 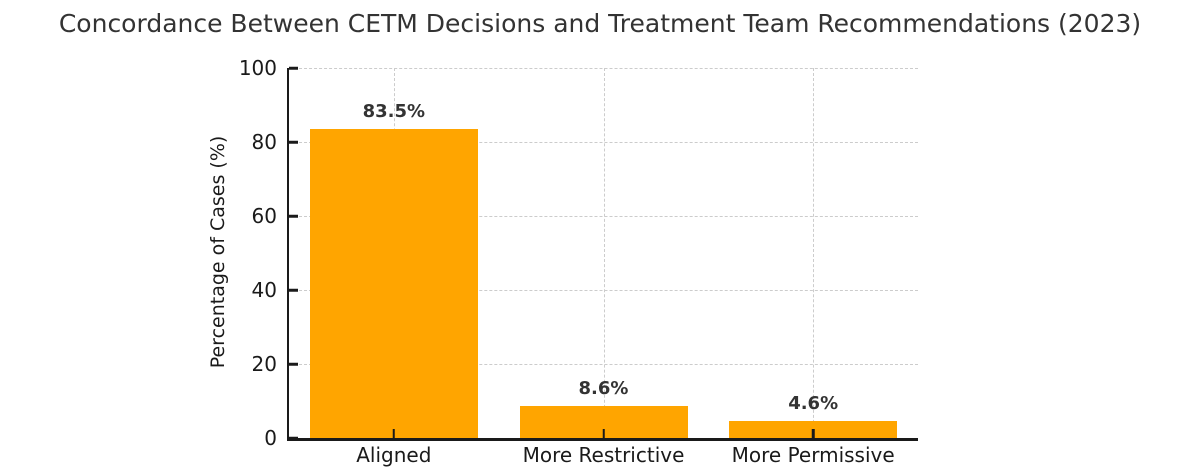 I want to click on y-axis-tick-labels: 0 20 40 60 80 100, so click(x=232, y=253).